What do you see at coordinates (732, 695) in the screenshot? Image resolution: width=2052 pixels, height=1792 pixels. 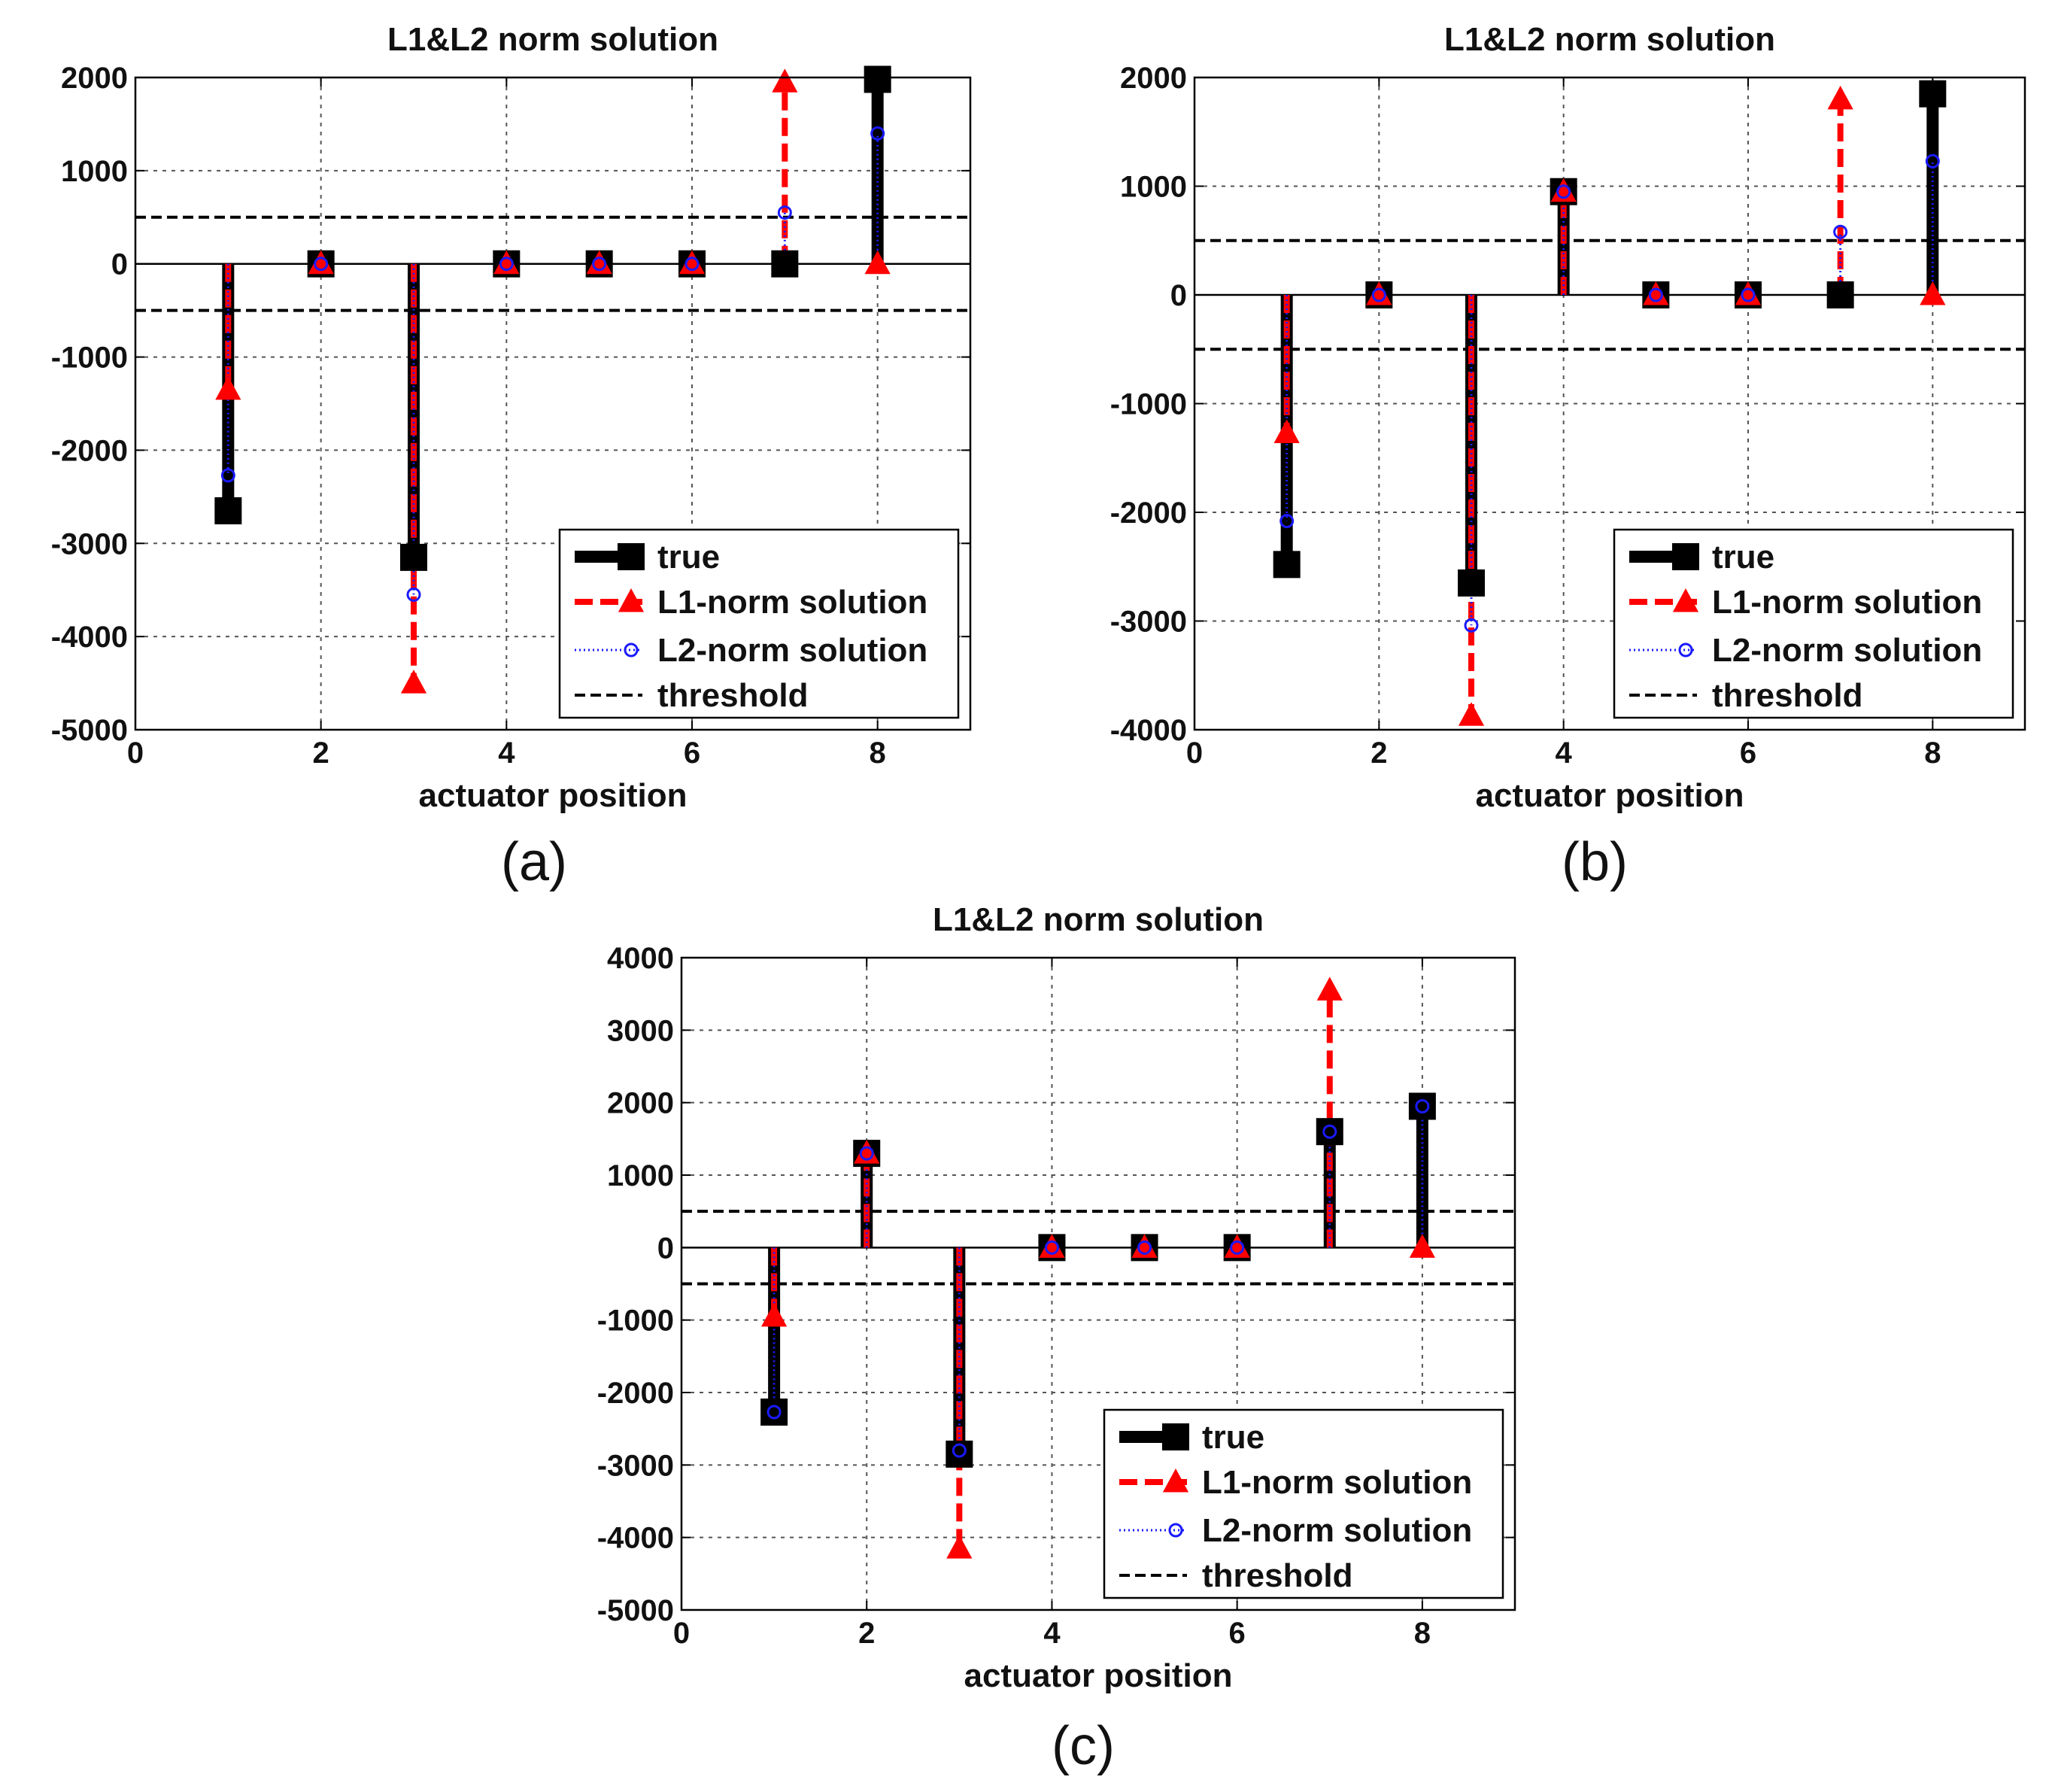 I see `legend-threshold-label: threshold` at bounding box center [732, 695].